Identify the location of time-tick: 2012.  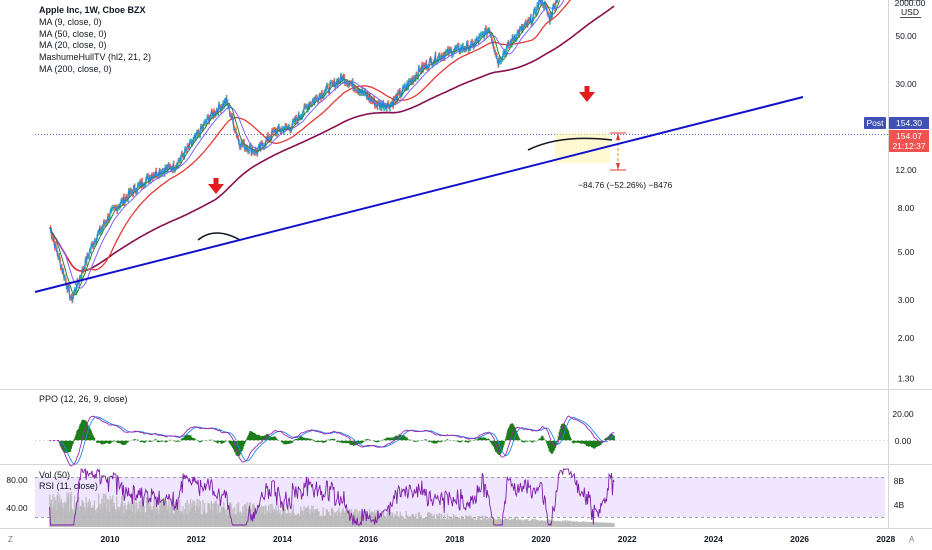
(196, 539).